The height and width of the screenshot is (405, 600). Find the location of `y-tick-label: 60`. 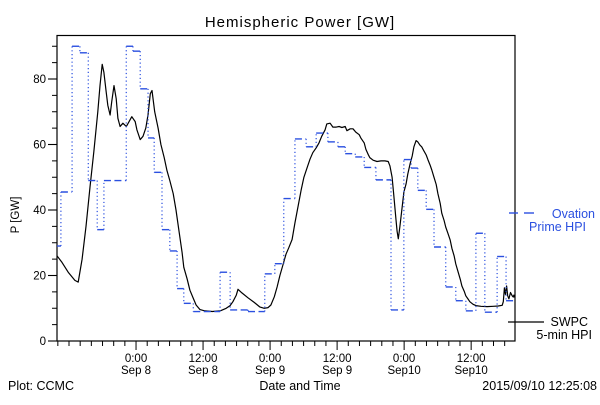

y-tick-label: 60 is located at coordinates (39, 146).